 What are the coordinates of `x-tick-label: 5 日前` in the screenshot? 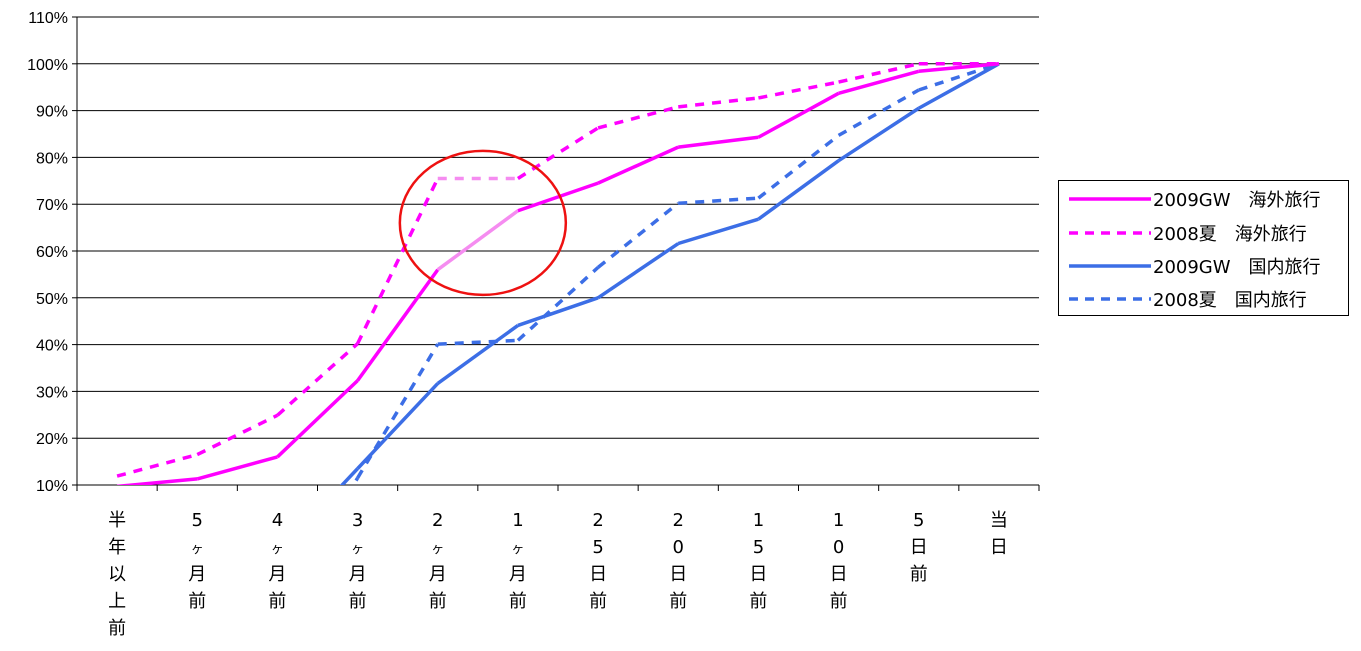 It's located at (919, 547).